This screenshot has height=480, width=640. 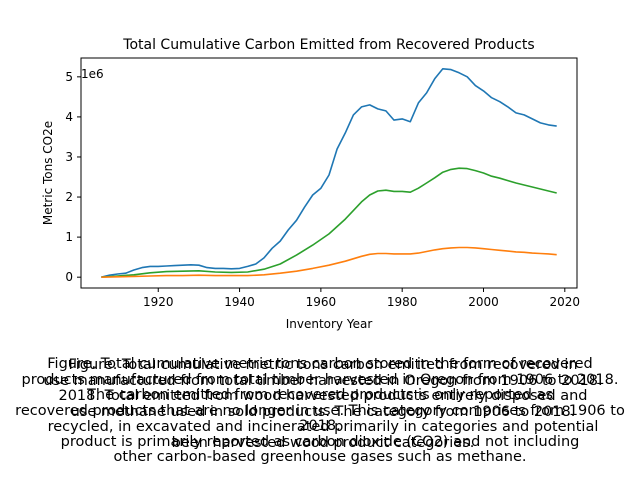 What do you see at coordinates (69, 117) in the screenshot?
I see `y-tick-label: 4` at bounding box center [69, 117].